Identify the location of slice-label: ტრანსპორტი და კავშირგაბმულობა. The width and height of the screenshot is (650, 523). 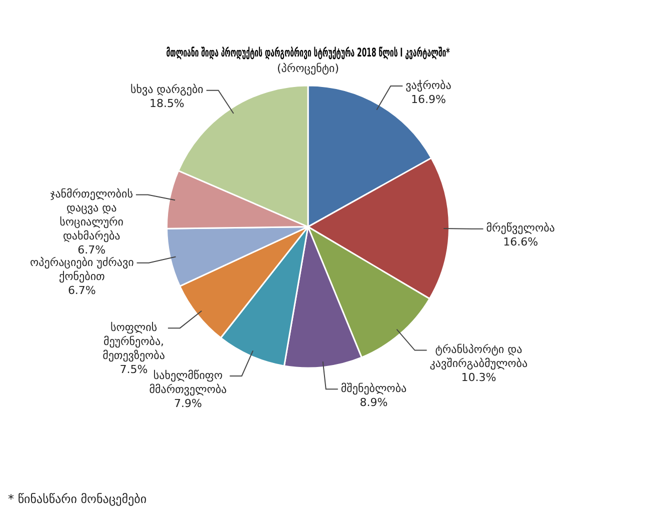
(479, 356).